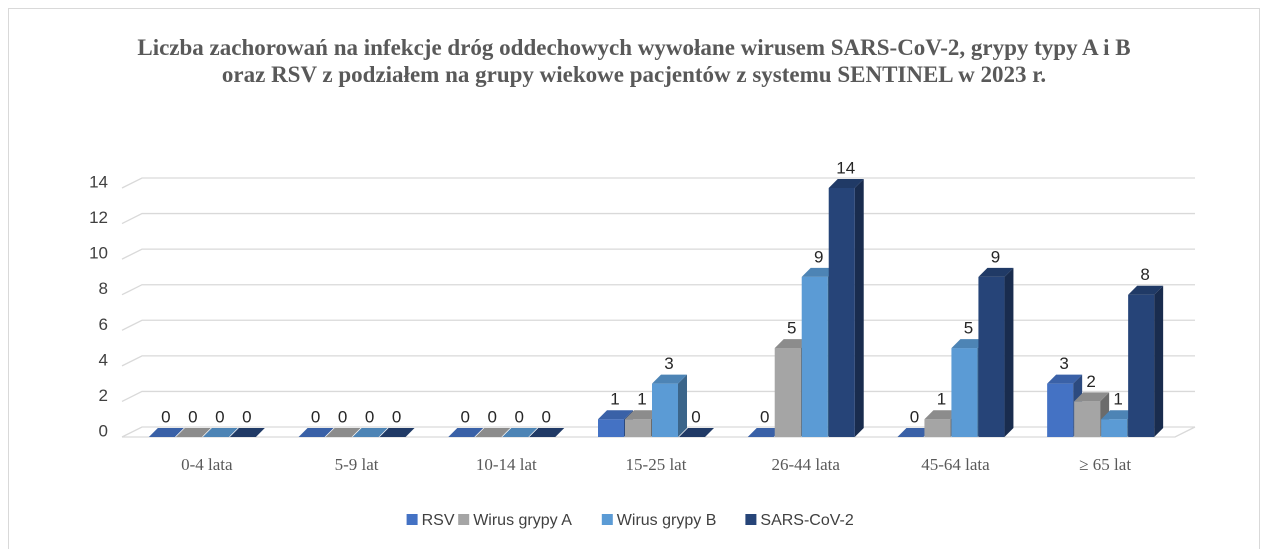 The height and width of the screenshot is (549, 1268). What do you see at coordinates (438, 520) in the screenshot?
I see `legend-label: RSV` at bounding box center [438, 520].